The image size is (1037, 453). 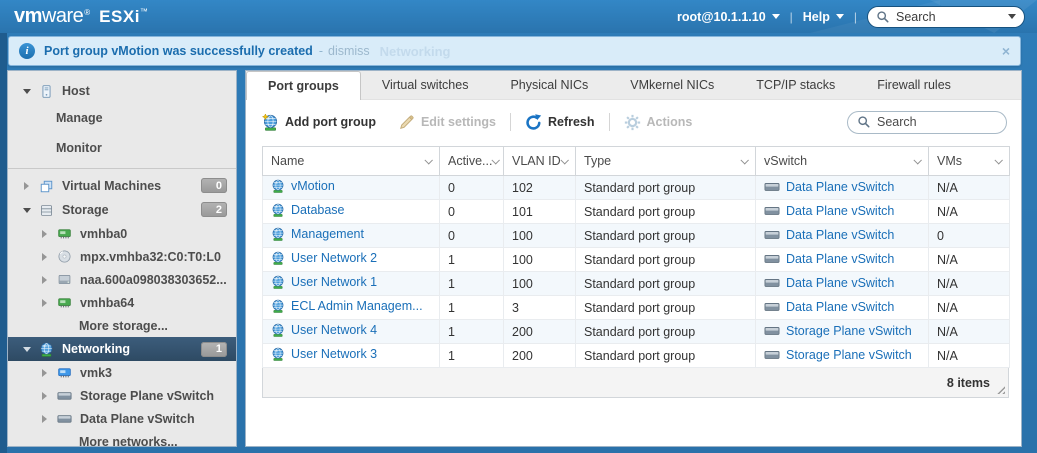 I want to click on global-search-input, so click(x=946, y=16).